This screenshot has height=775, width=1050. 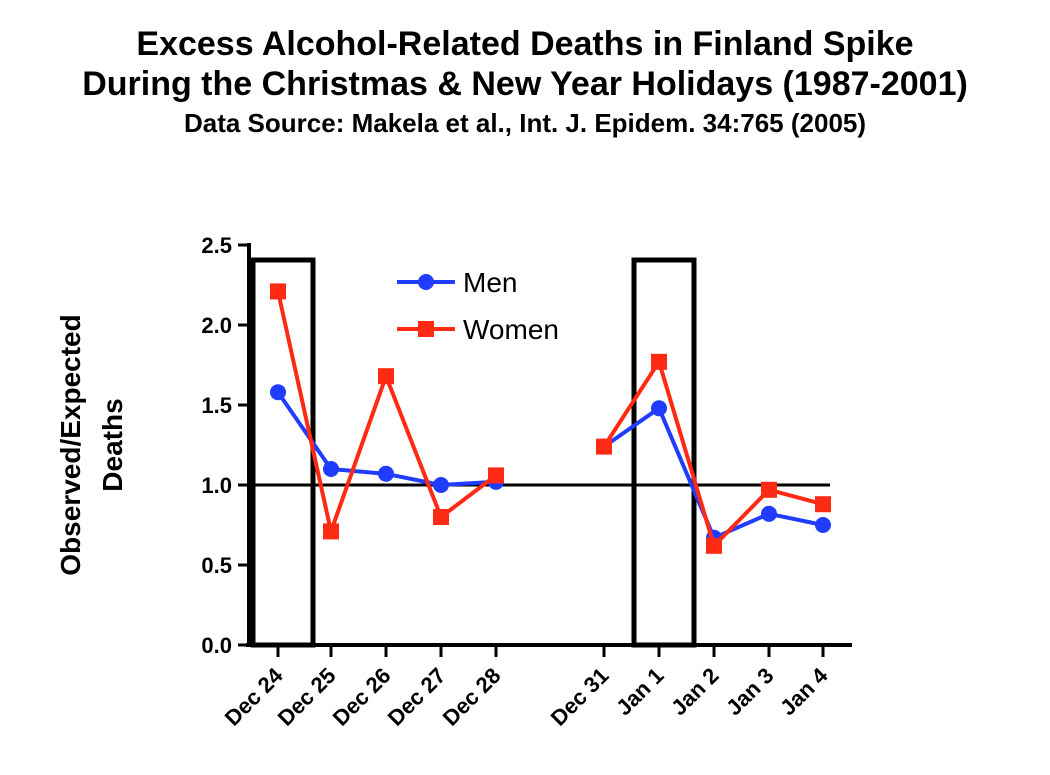 I want to click on men-series-line, so click(x=713, y=473).